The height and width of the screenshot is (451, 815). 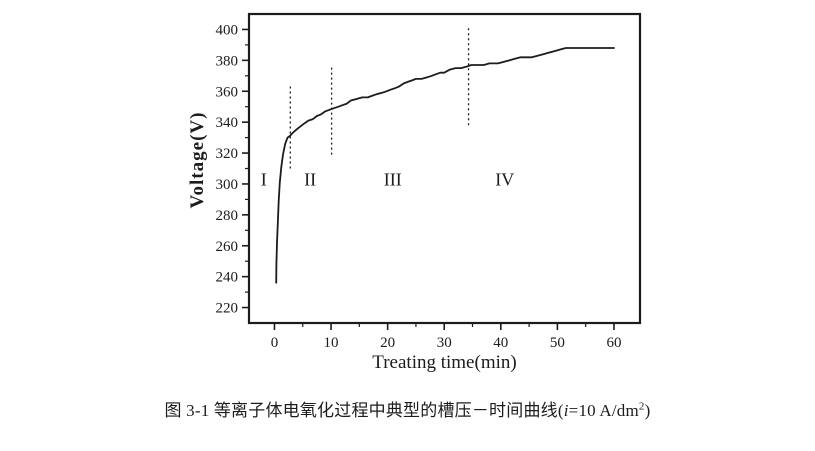 What do you see at coordinates (227, 278) in the screenshot?
I see `y-tick-label: 240` at bounding box center [227, 278].